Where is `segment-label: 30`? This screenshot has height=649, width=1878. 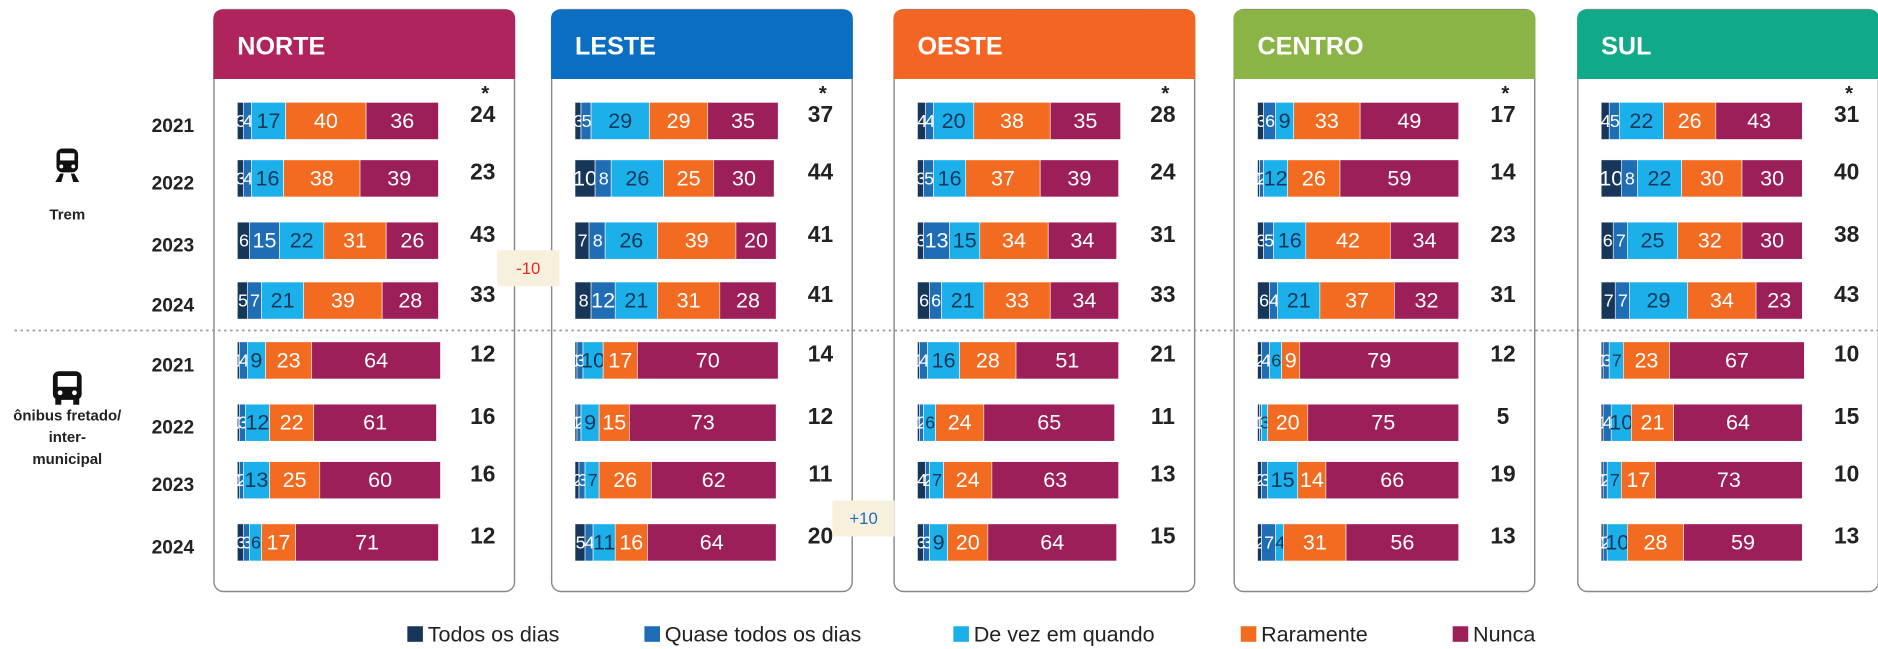
segment-label: 30 is located at coordinates (1712, 177).